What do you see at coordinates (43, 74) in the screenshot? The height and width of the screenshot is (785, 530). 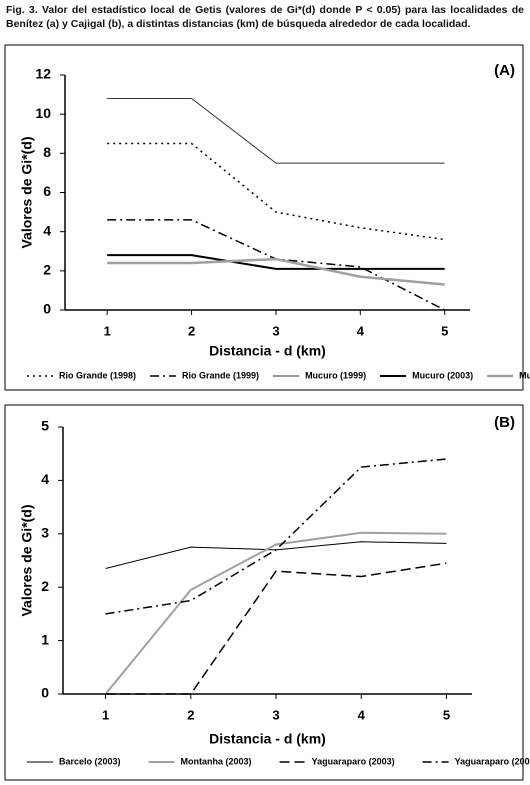 I see `y-tick-label: 12` at bounding box center [43, 74].